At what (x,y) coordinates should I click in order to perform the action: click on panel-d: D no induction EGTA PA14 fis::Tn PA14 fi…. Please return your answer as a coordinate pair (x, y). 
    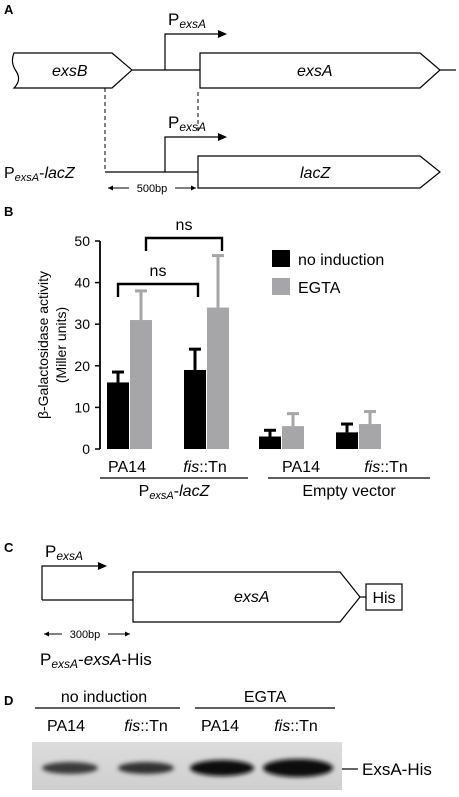
    Looking at the image, I should click on (218, 739).